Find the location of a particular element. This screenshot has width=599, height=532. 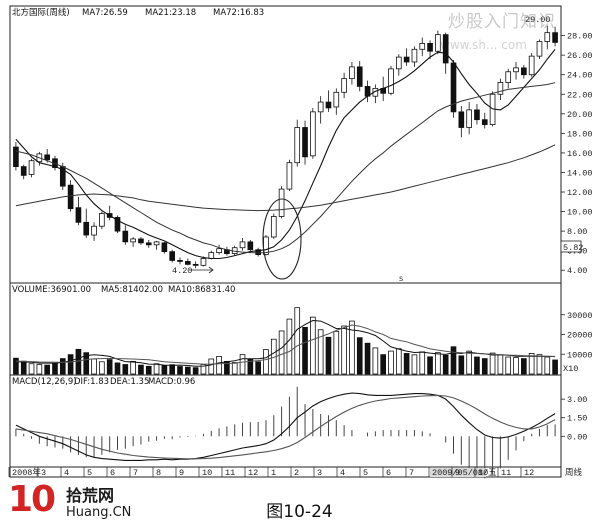

time-label: 1 is located at coordinates (273, 473).